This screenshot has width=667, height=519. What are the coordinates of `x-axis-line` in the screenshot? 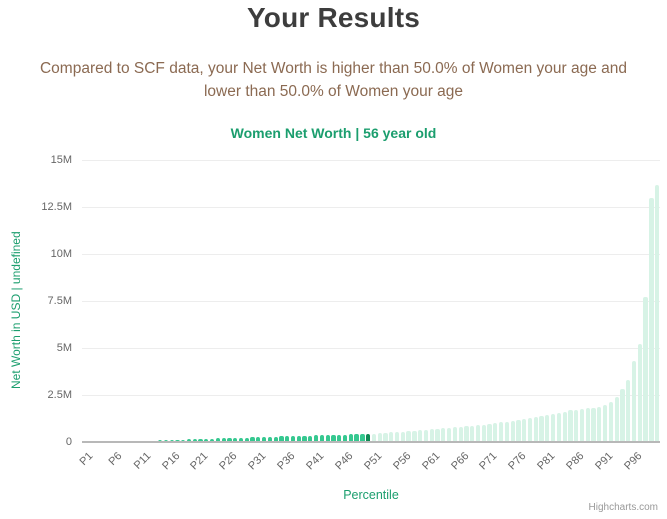 It's located at (371, 442).